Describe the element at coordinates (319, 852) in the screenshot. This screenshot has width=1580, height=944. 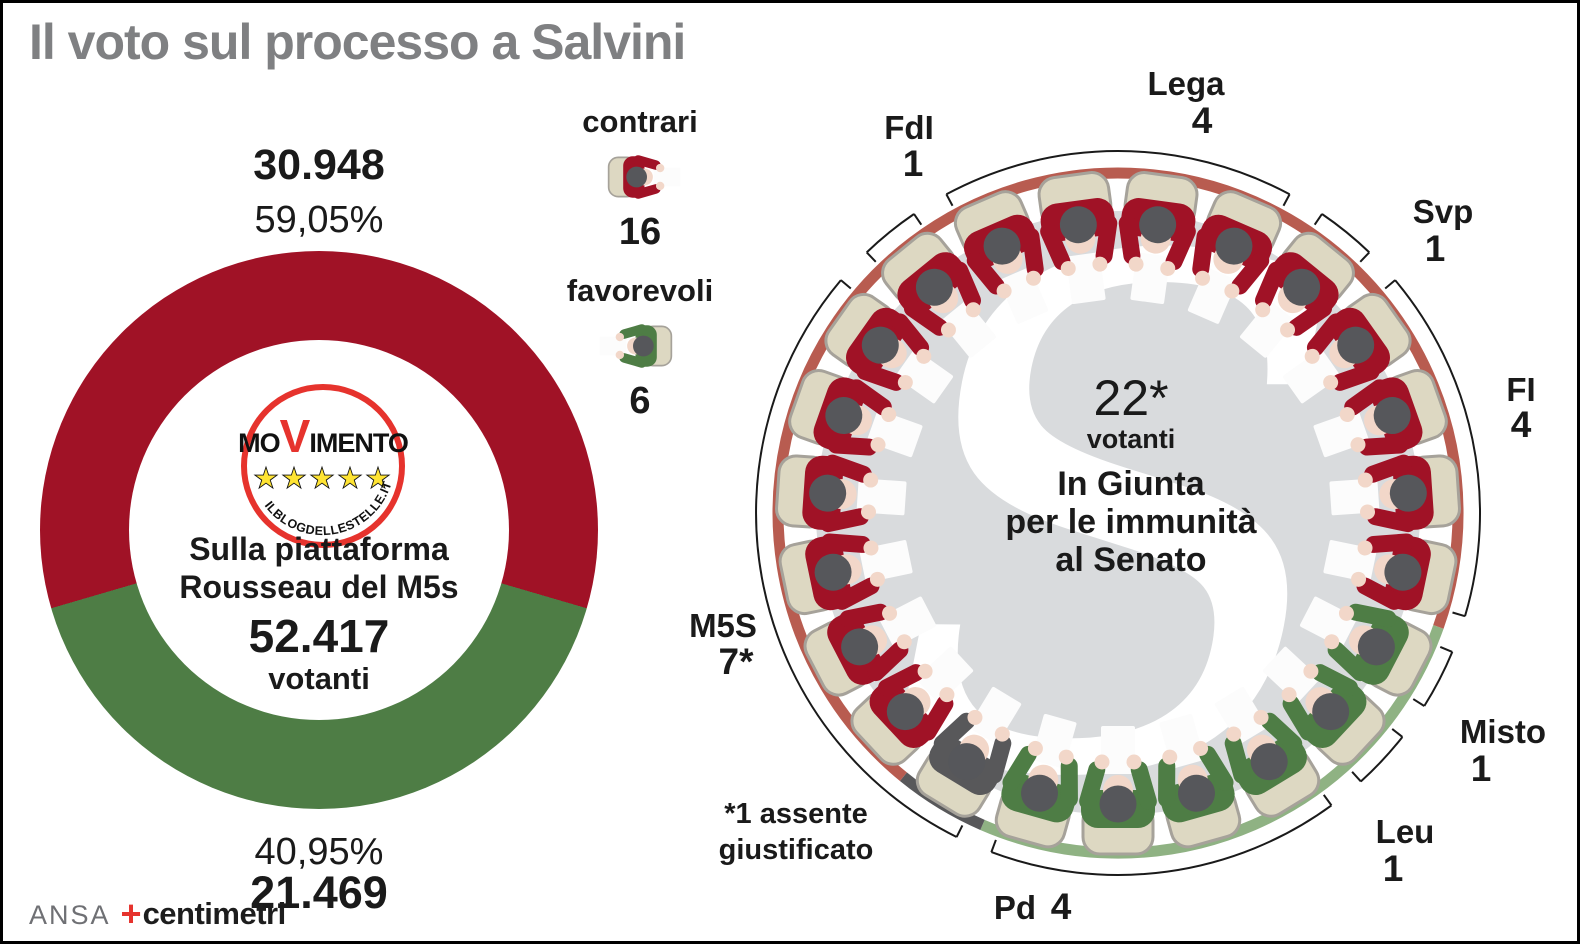
I see `donut-favorevoli-pct: 40,95%` at that location.